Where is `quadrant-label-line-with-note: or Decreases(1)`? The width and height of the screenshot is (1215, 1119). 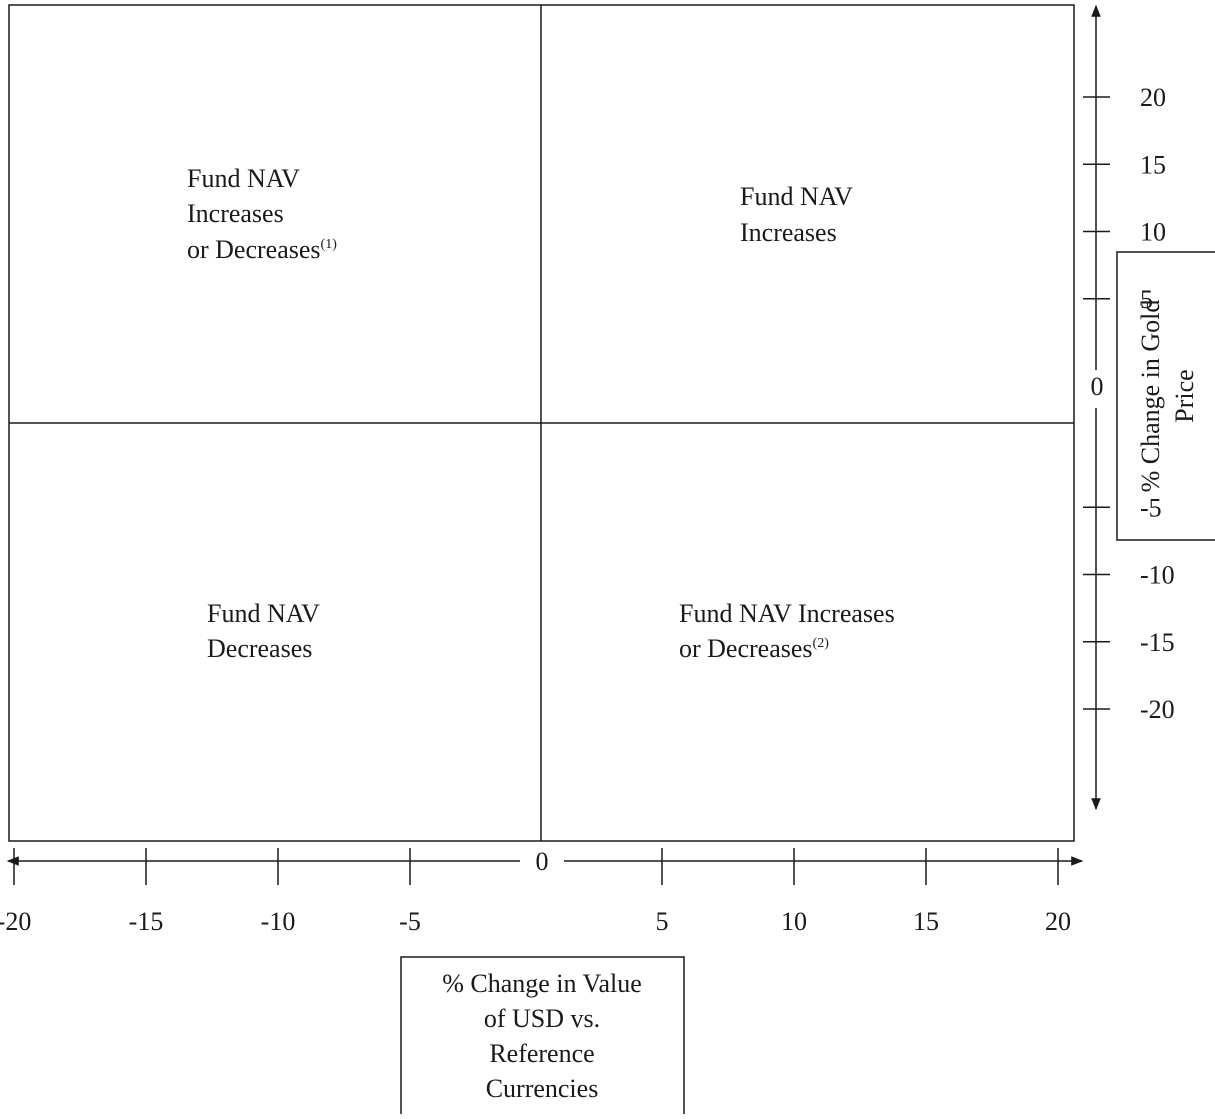
quadrant-label-line-with-note: or Decreases(1) is located at coordinates (262, 249).